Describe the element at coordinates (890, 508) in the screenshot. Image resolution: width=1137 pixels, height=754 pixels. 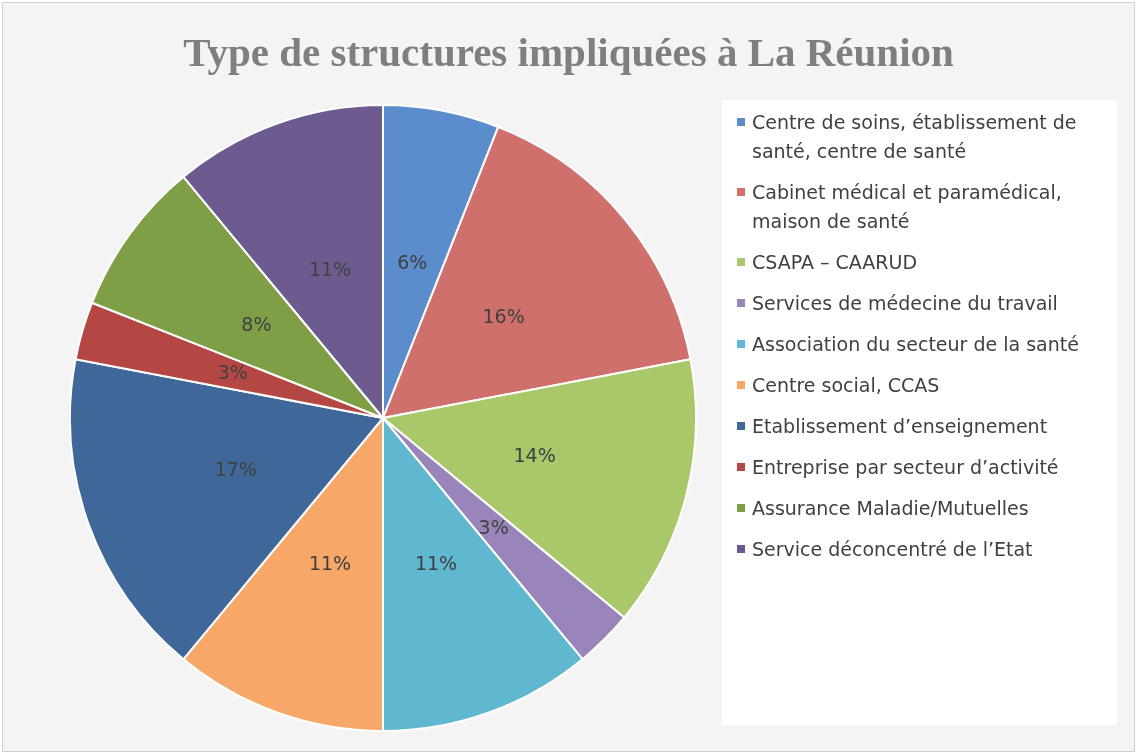
I see `legend-label: Assurance Maladie/Mutuelles` at that location.